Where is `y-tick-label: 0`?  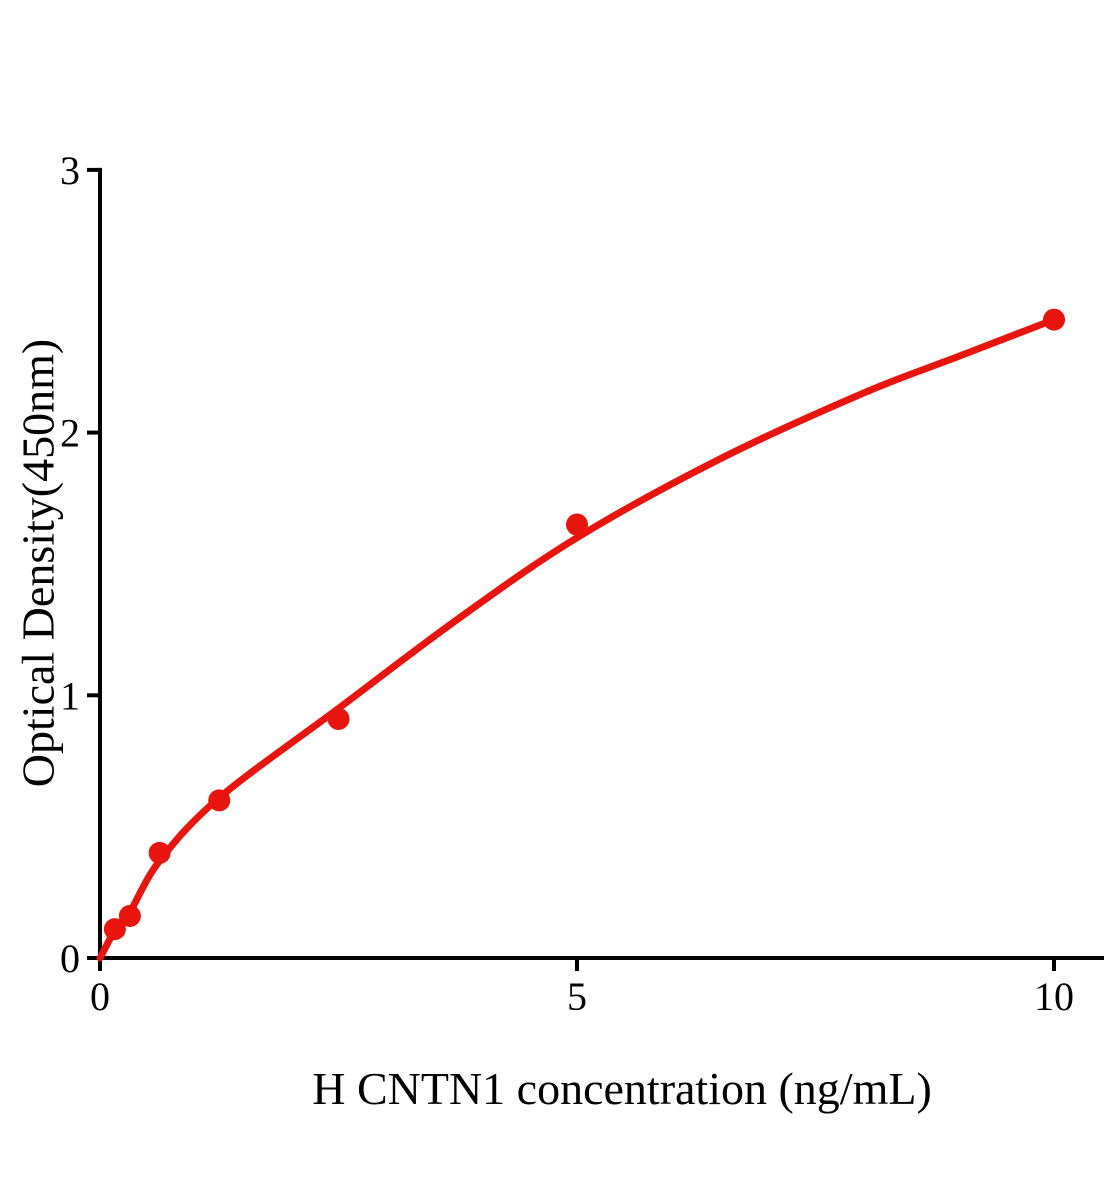 y-tick-label: 0 is located at coordinates (70, 958).